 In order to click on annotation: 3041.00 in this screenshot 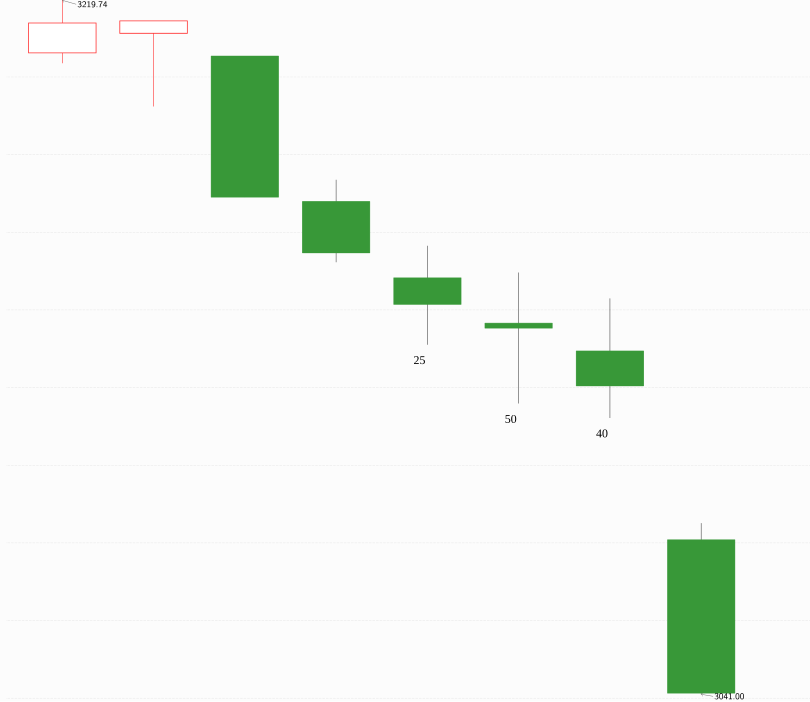, I will do `click(729, 696)`.